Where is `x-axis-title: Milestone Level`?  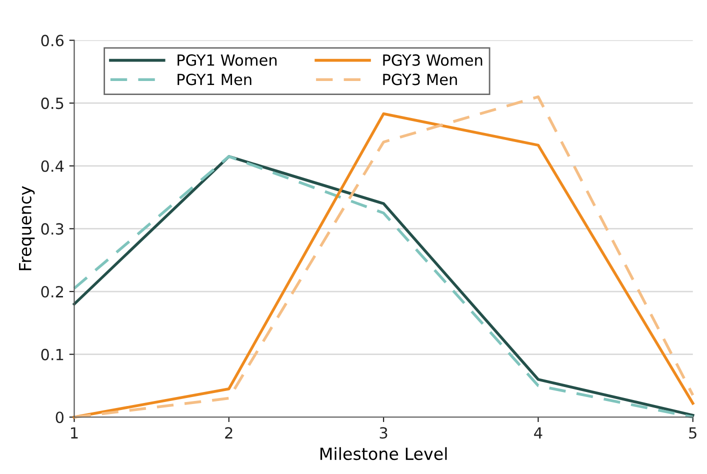
x-axis-title: Milestone Level is located at coordinates (383, 453).